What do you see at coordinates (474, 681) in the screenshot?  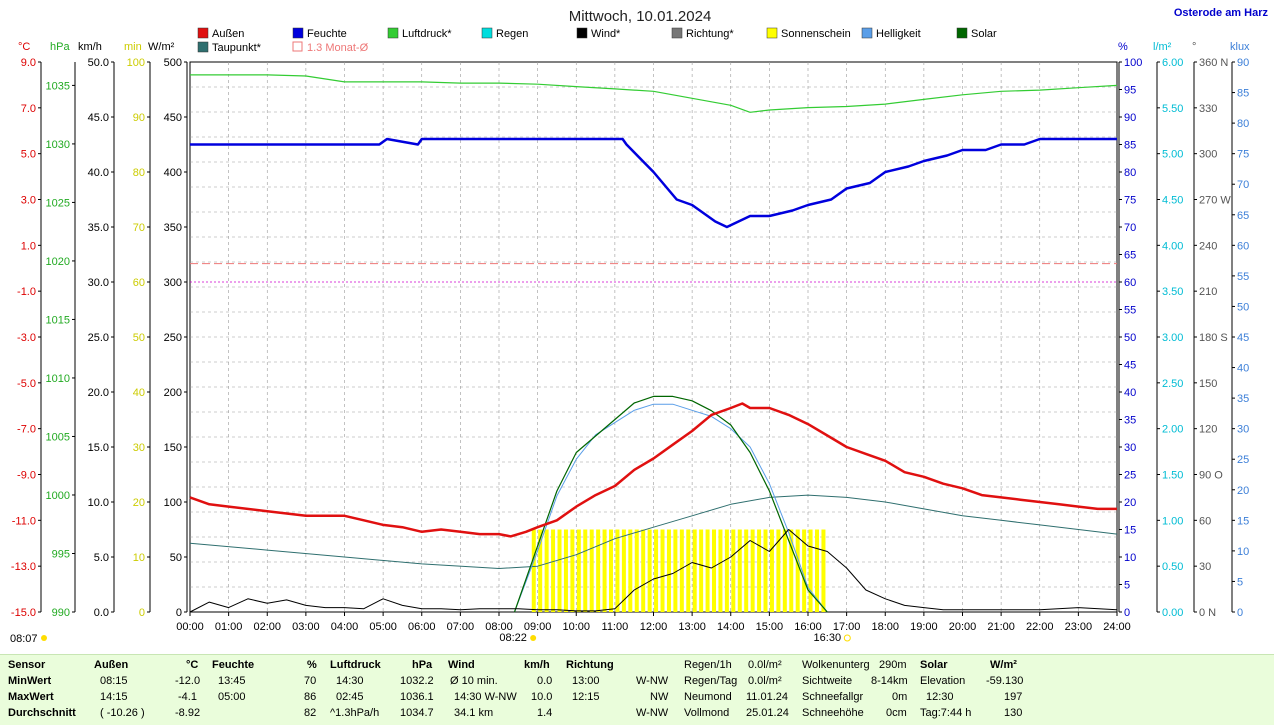 I see `footer-wind-info-min: Ø 10 min.` at bounding box center [474, 681].